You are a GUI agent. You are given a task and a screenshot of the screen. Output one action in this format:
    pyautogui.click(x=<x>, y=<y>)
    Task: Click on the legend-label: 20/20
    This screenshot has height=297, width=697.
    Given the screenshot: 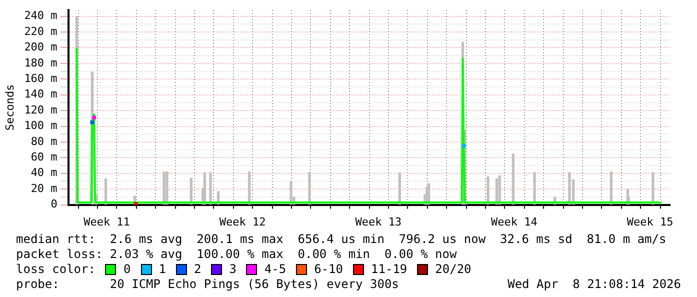 What is the action you would take?
    pyautogui.click(x=453, y=269)
    